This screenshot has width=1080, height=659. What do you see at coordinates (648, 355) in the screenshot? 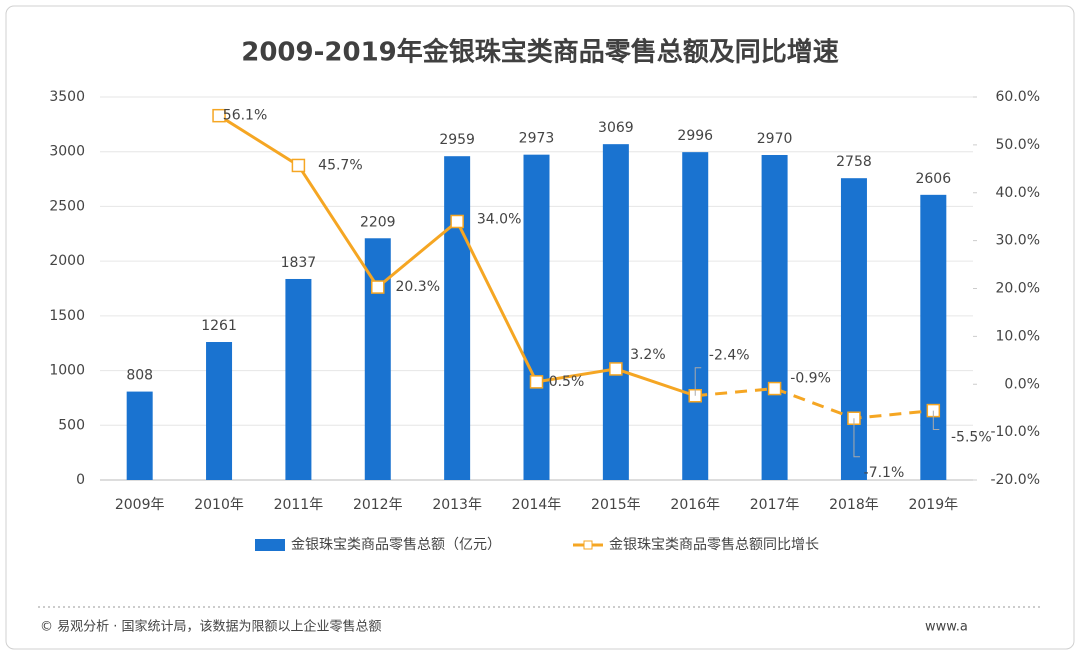
I see `line-value-label: 3.2%` at bounding box center [648, 355].